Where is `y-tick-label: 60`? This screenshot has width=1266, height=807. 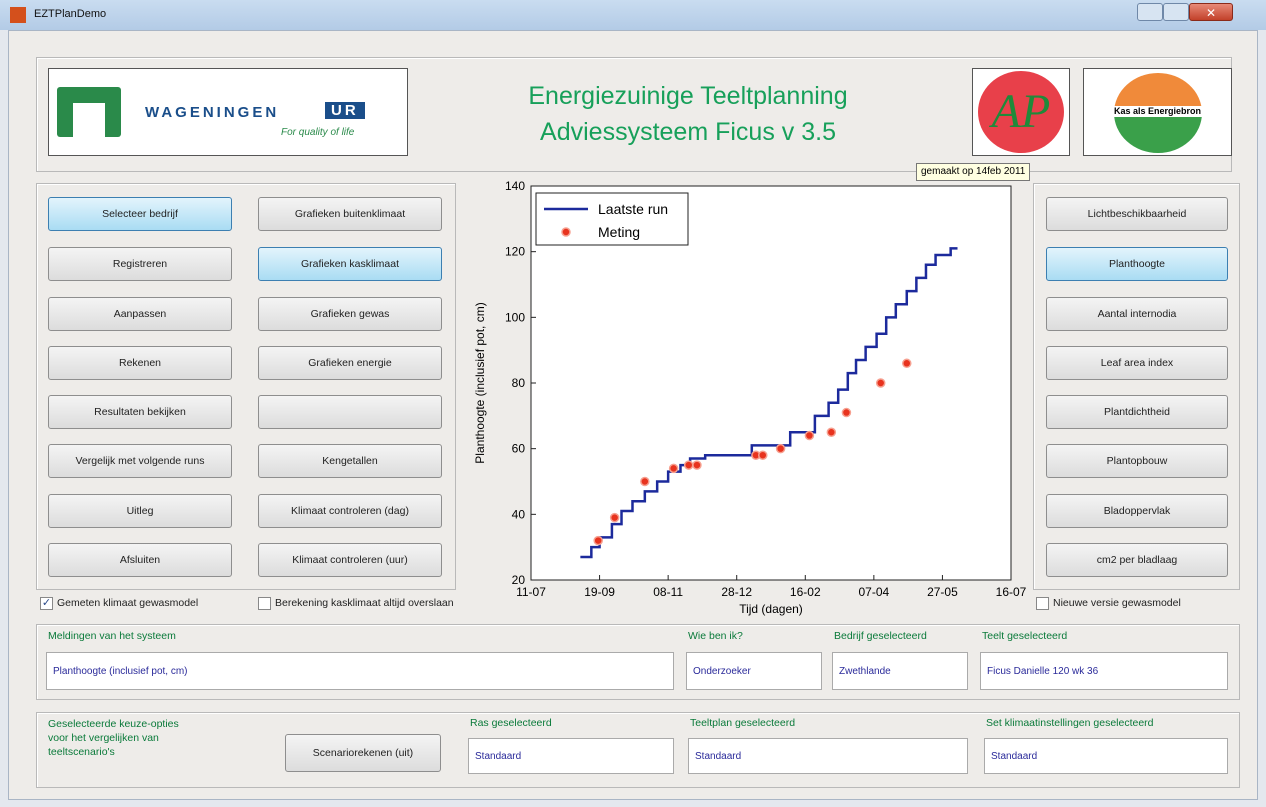 y-tick-label: 60 is located at coordinates (519, 449).